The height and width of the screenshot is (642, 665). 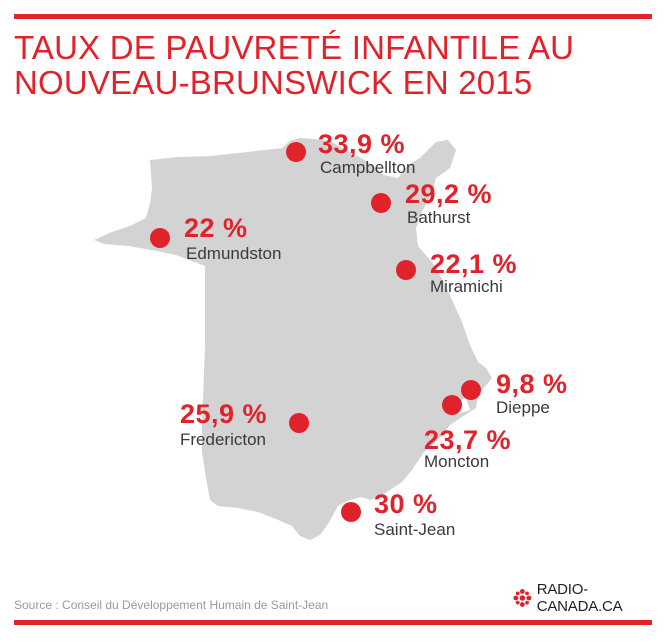 I want to click on city-name-edmundston: Edmundston, so click(x=234, y=253).